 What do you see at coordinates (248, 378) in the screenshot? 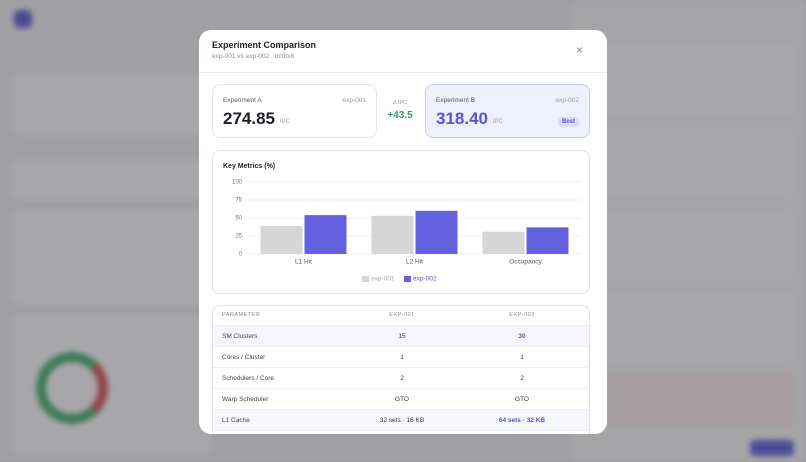
I see `table-cell: Schedulers / Core` at bounding box center [248, 378].